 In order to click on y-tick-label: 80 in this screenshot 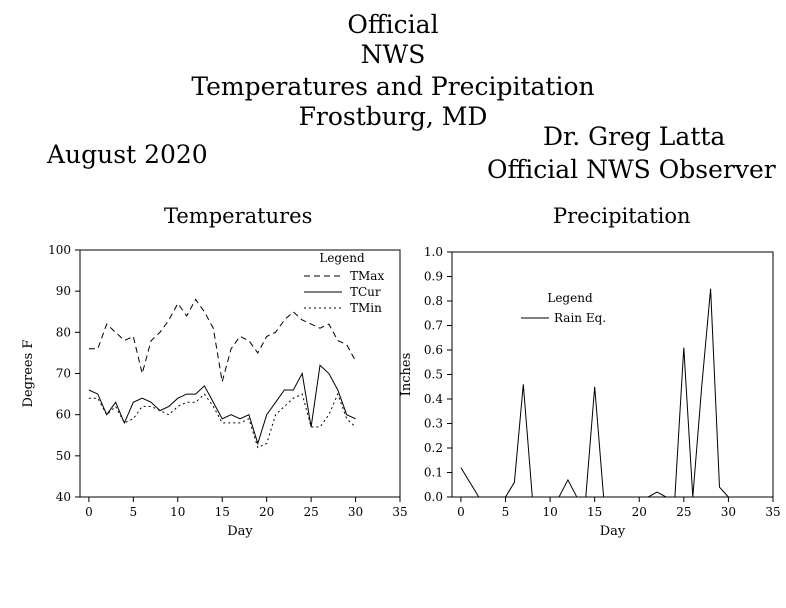, I will do `click(63, 332)`.